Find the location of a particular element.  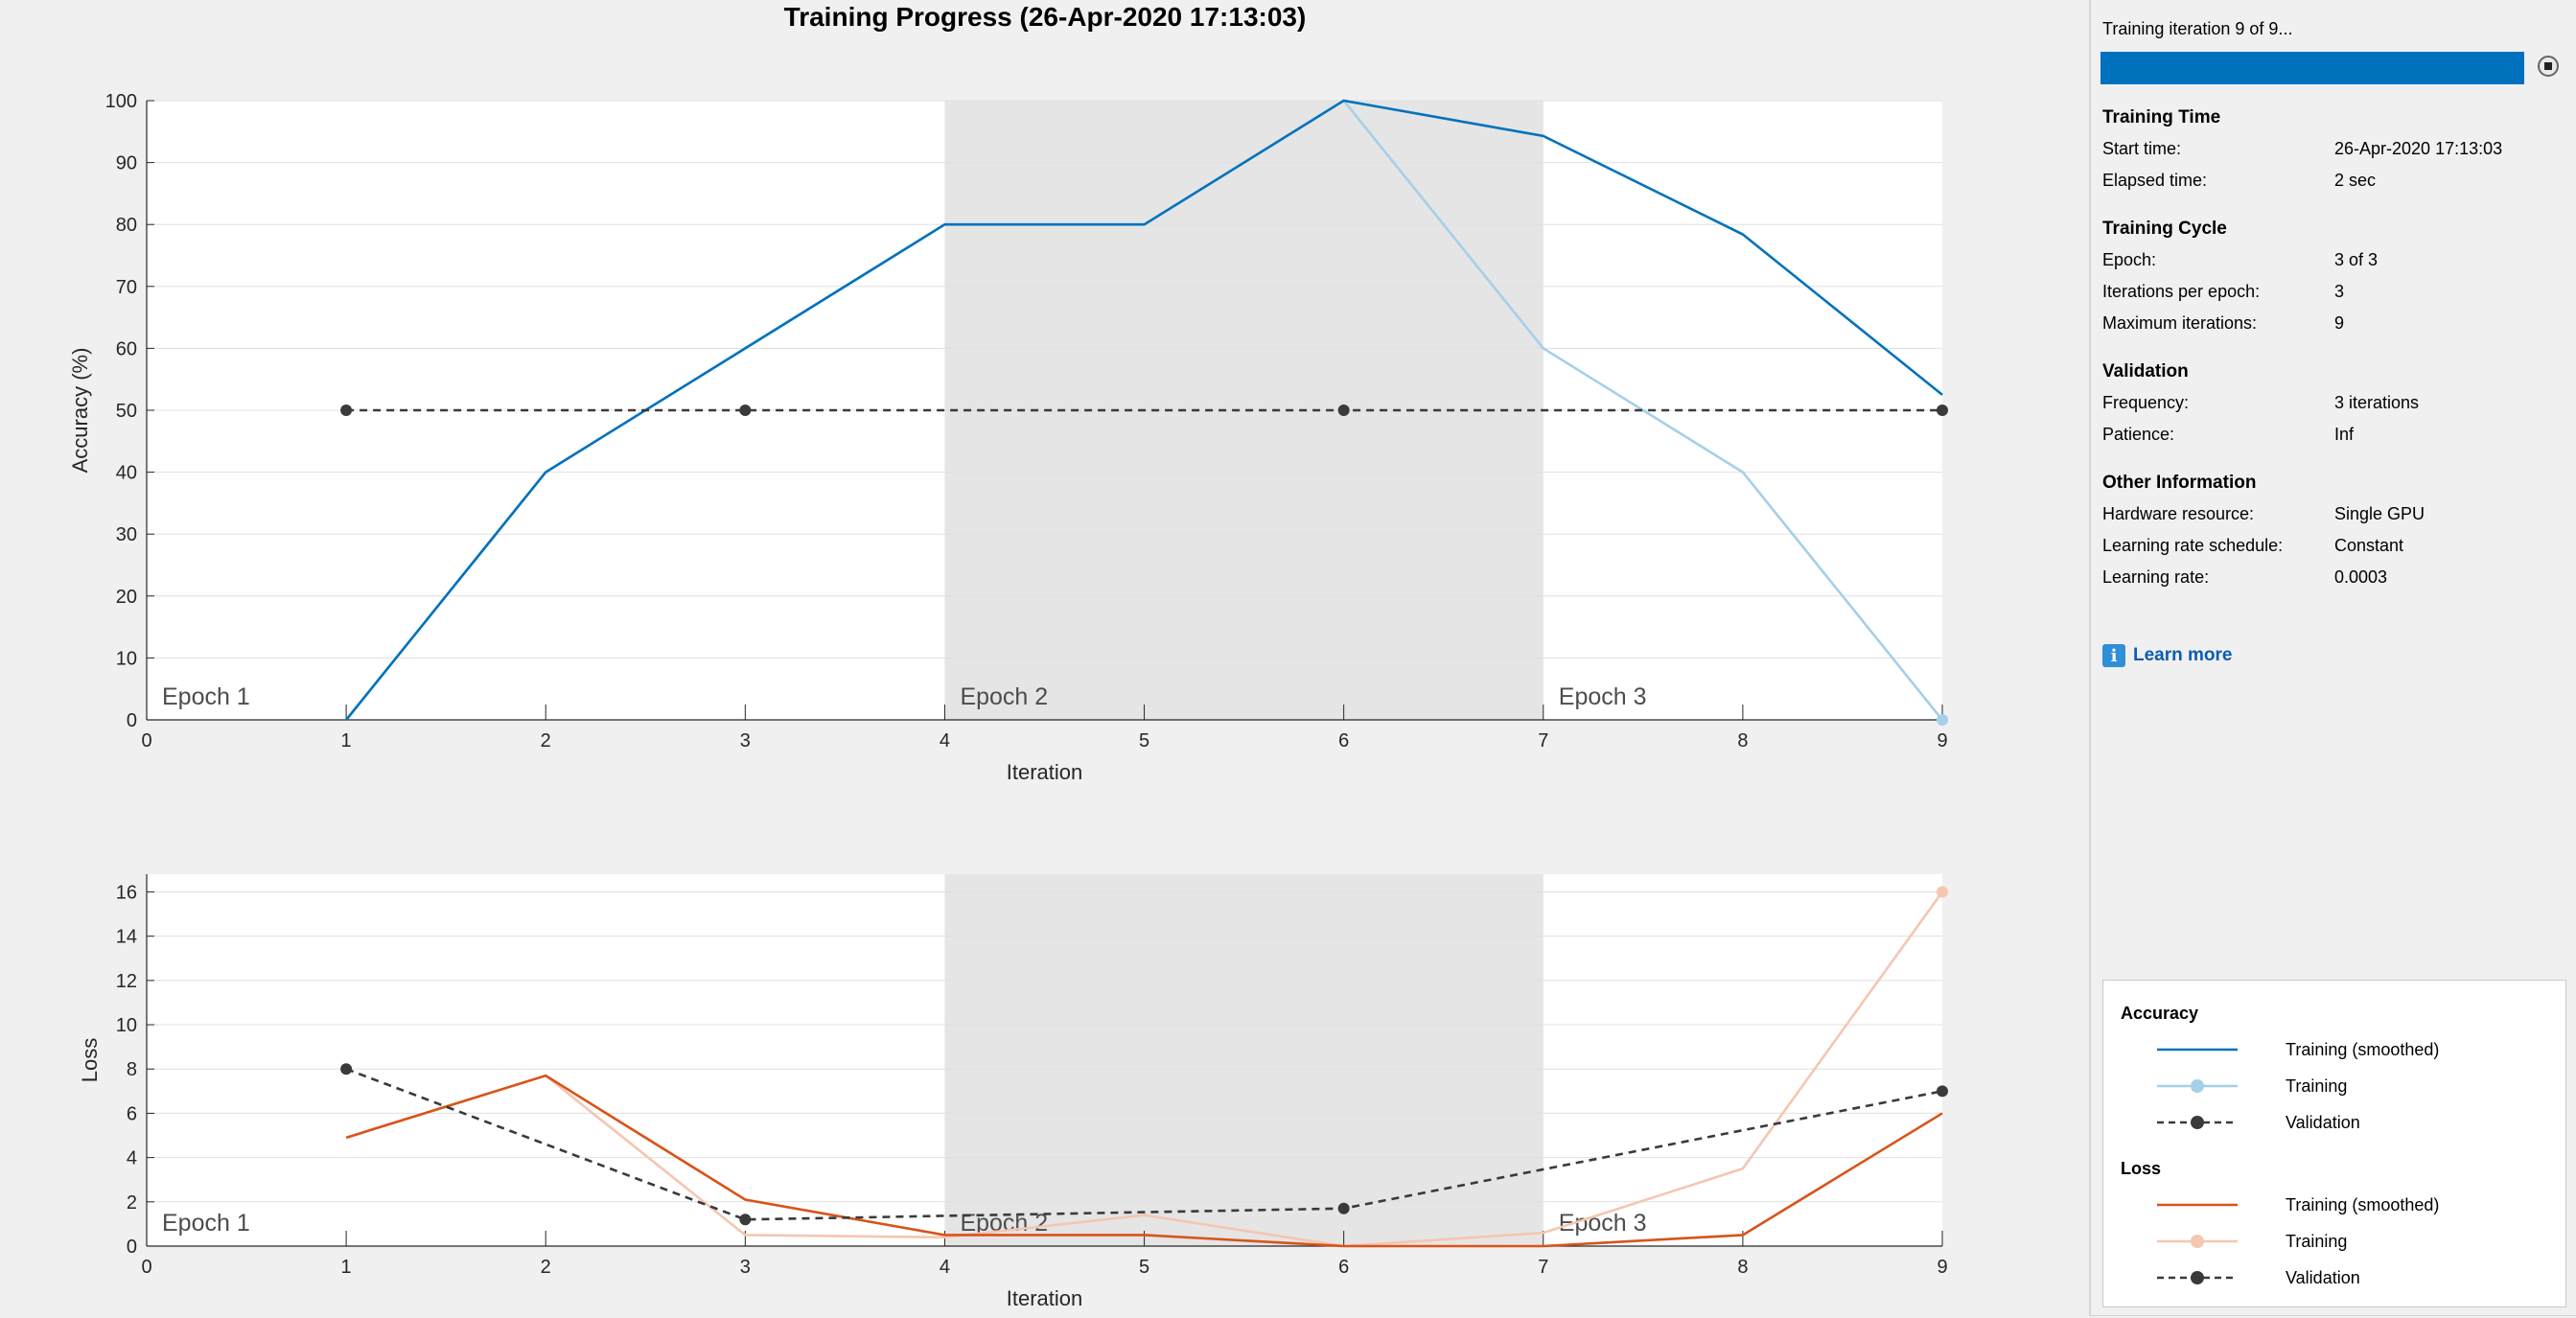

info-label: Start time: is located at coordinates (2142, 148).